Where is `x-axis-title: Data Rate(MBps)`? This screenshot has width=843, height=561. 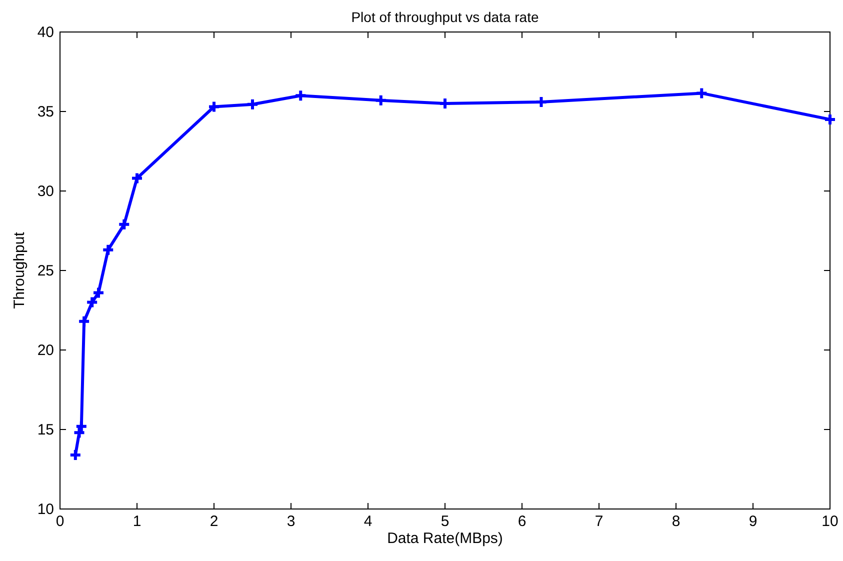 x-axis-title: Data Rate(MBps) is located at coordinates (445, 538).